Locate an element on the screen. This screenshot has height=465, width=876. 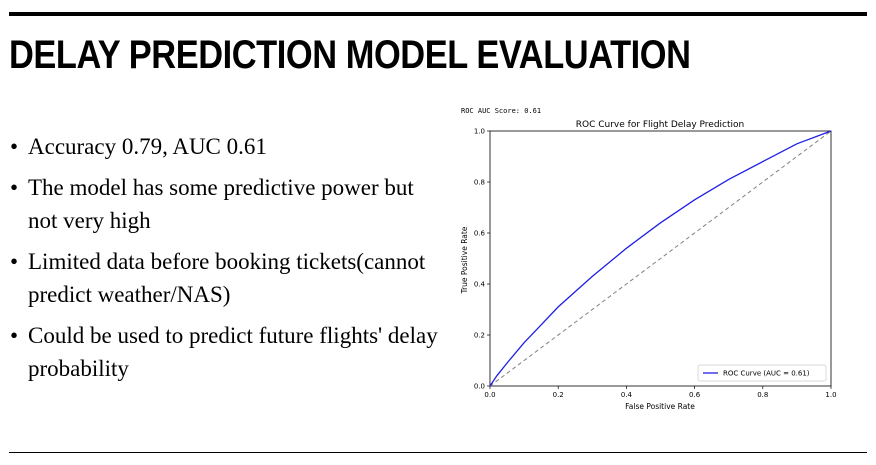
x-axis-label: False Positive Rate is located at coordinates (660, 406).